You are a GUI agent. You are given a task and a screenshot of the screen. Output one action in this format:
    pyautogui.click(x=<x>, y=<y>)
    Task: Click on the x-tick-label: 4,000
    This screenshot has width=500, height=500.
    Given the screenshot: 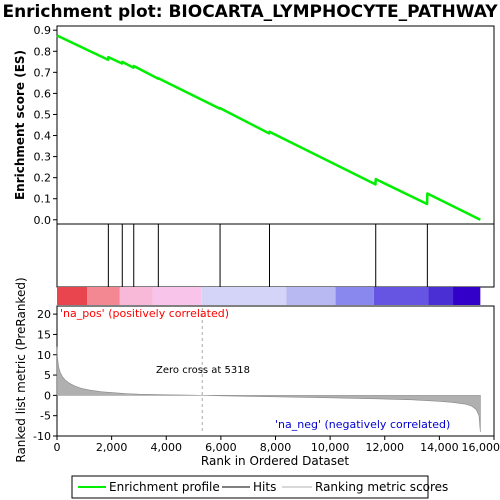 What is the action you would take?
    pyautogui.click(x=167, y=447)
    